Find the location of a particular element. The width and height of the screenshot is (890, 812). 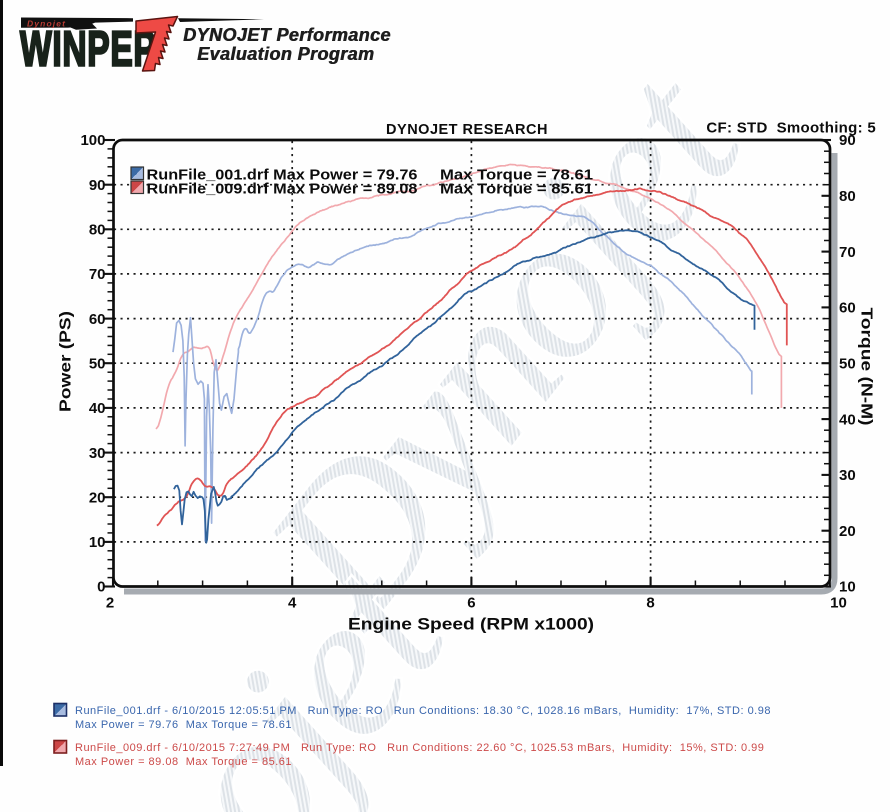

svg-text: DYNOJET RESEARCH is located at coordinates (467, 130).